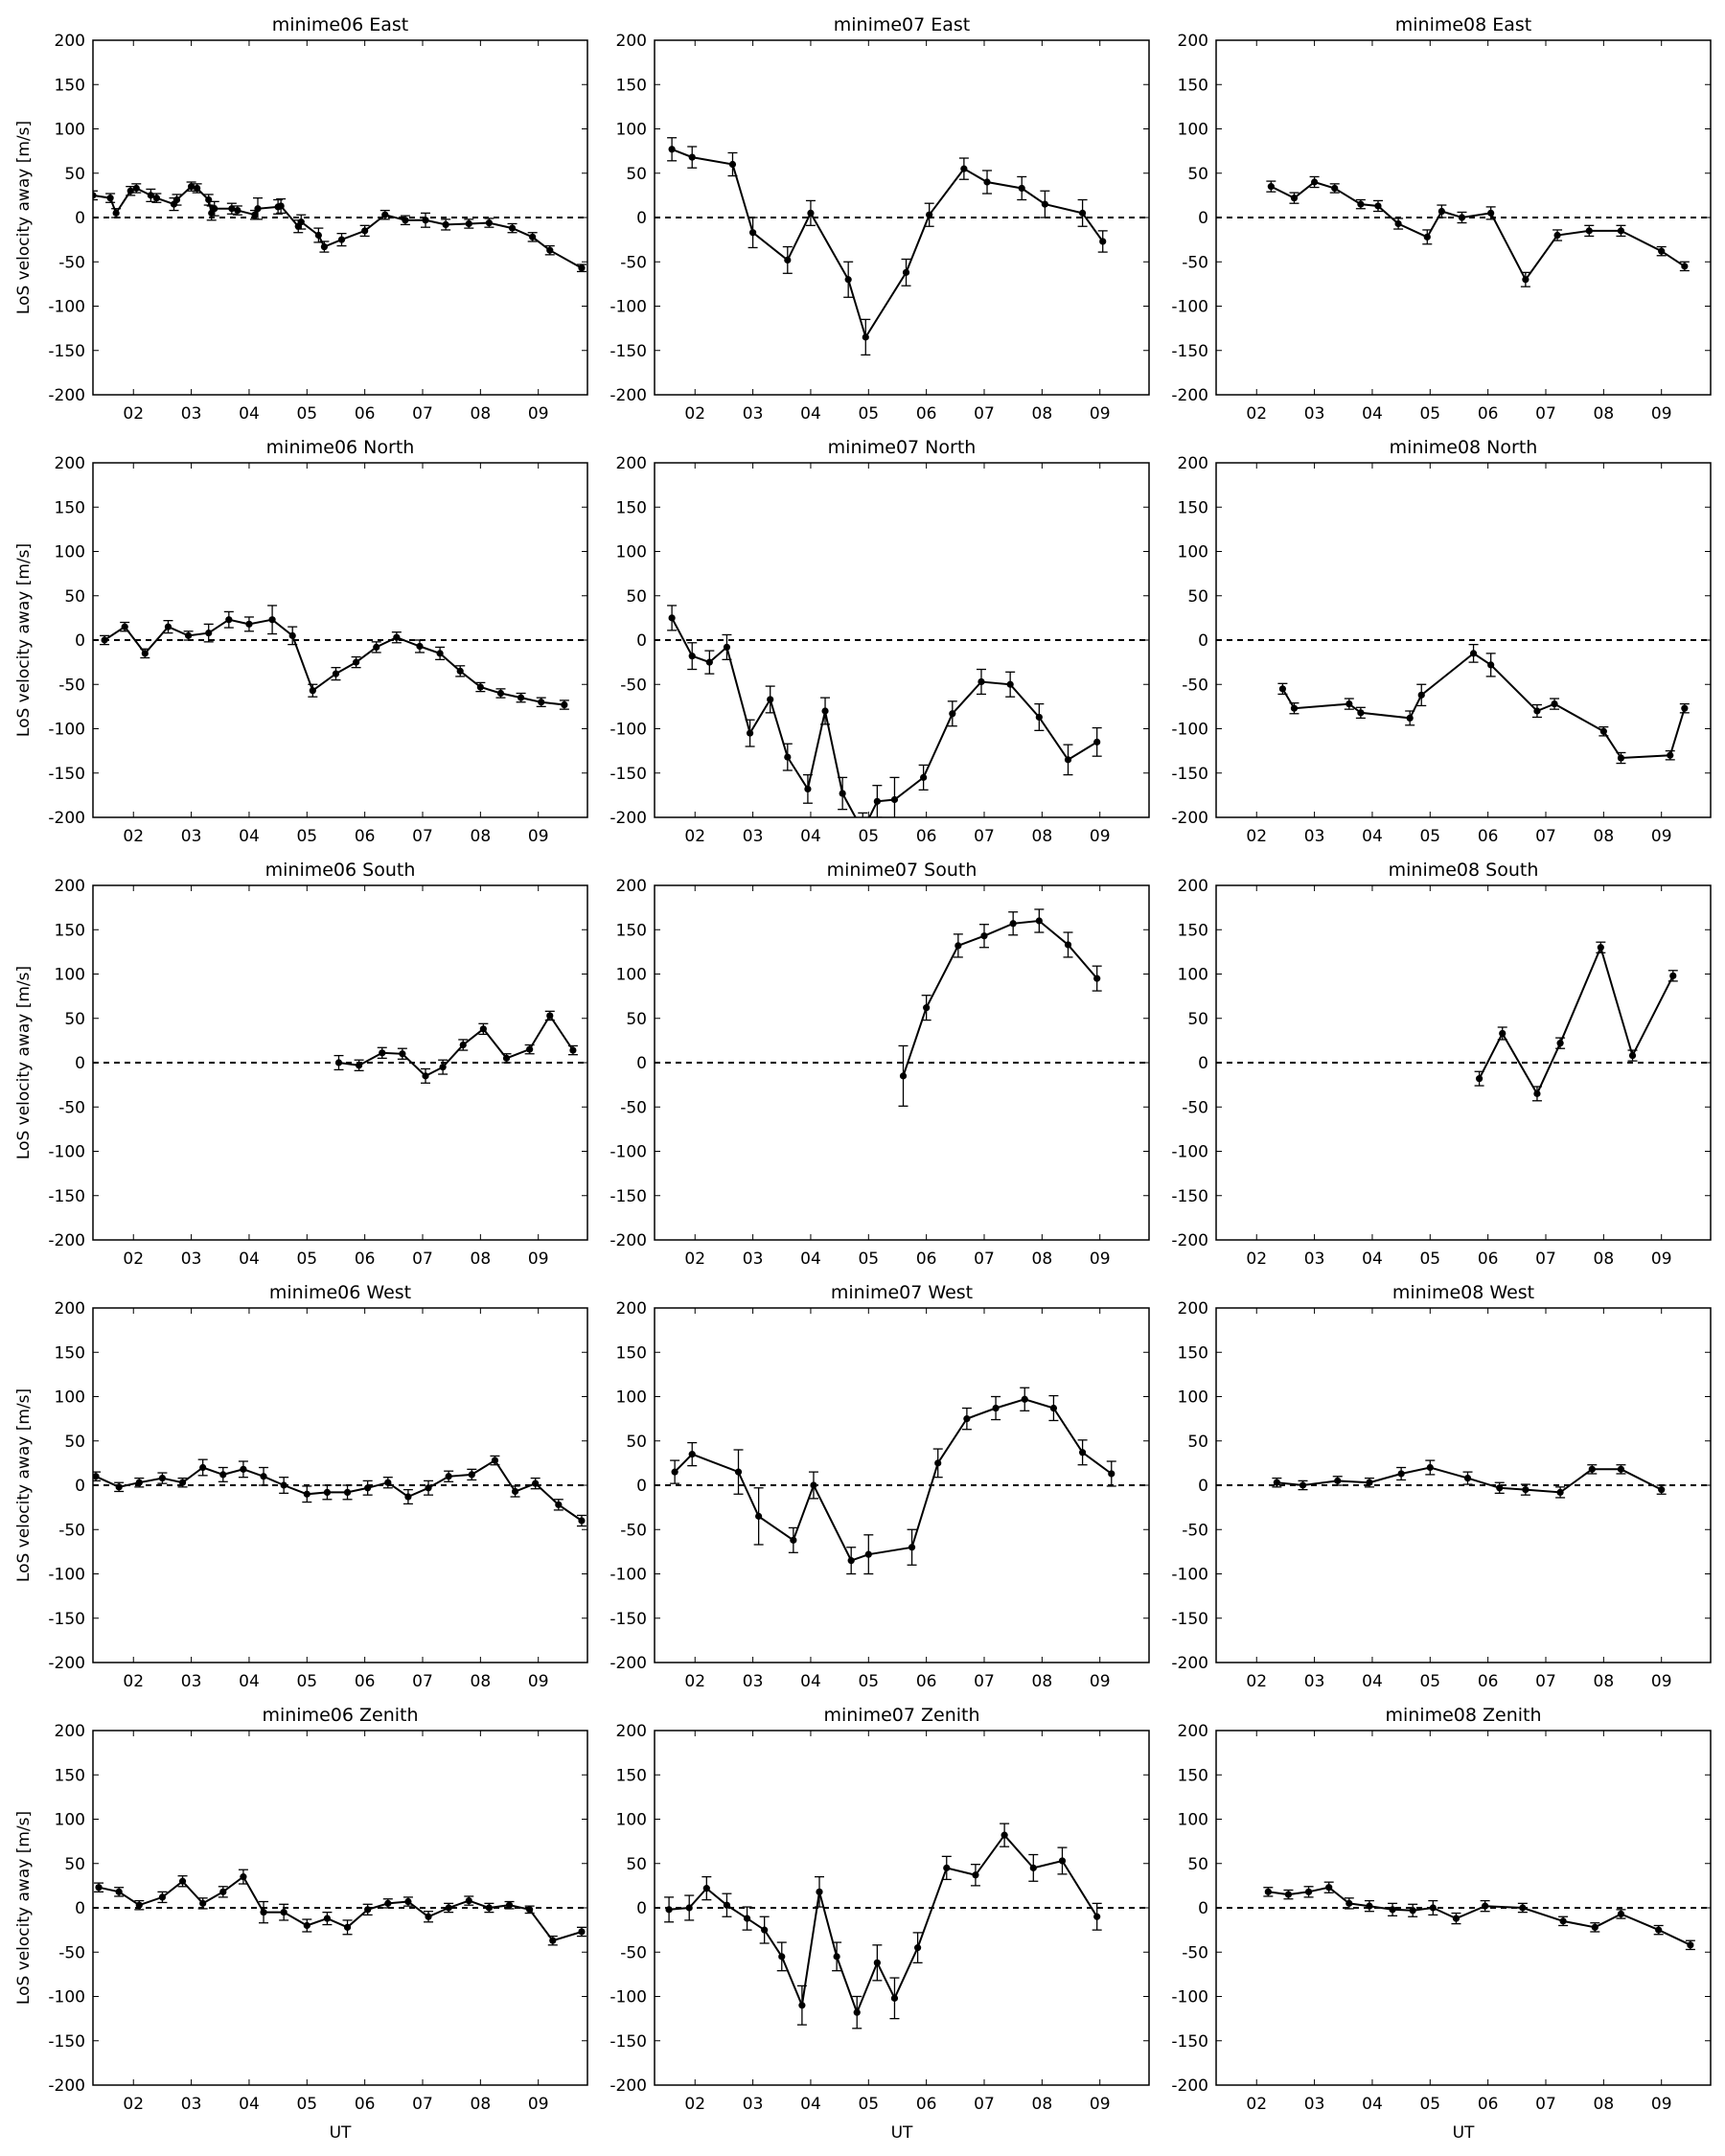  What do you see at coordinates (901, 1715) in the screenshot?
I see `subplot-title: minime07 Zenith` at bounding box center [901, 1715].